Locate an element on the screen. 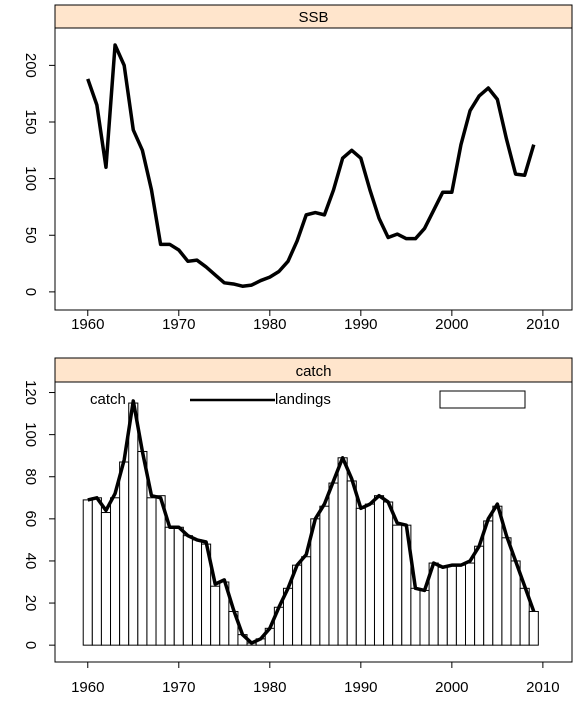  panel-title: catch is located at coordinates (314, 371).